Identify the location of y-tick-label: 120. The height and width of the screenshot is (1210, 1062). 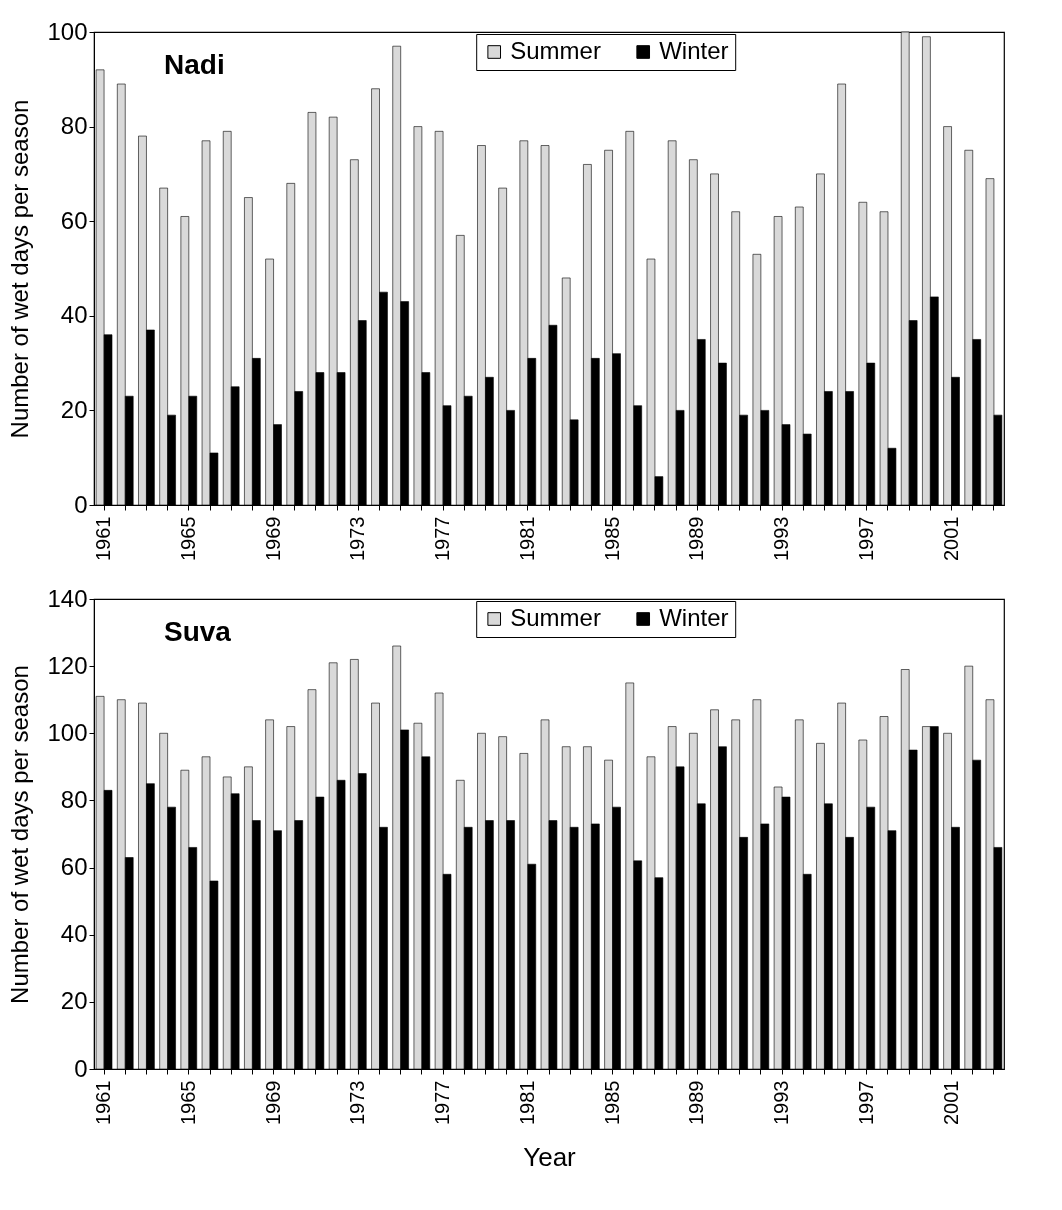
(67, 665).